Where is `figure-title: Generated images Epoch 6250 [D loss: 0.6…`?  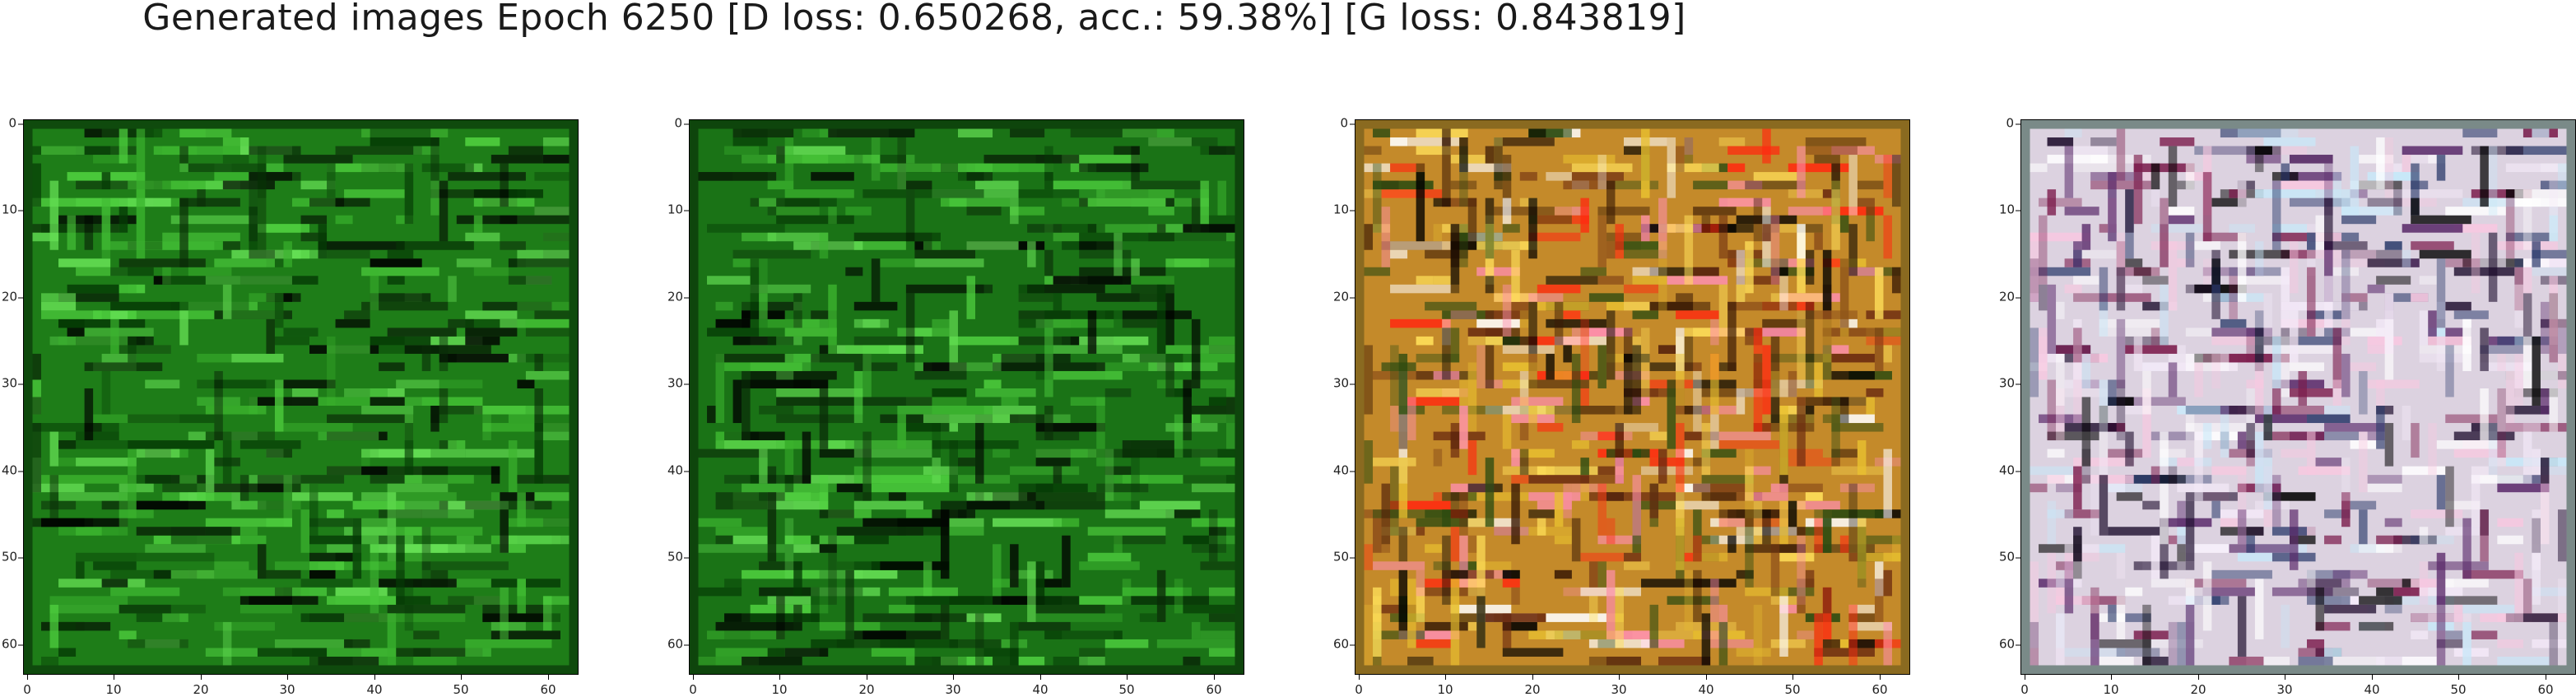
figure-title: Generated images Epoch 6250 [D loss: 0.6… is located at coordinates (914, 19).